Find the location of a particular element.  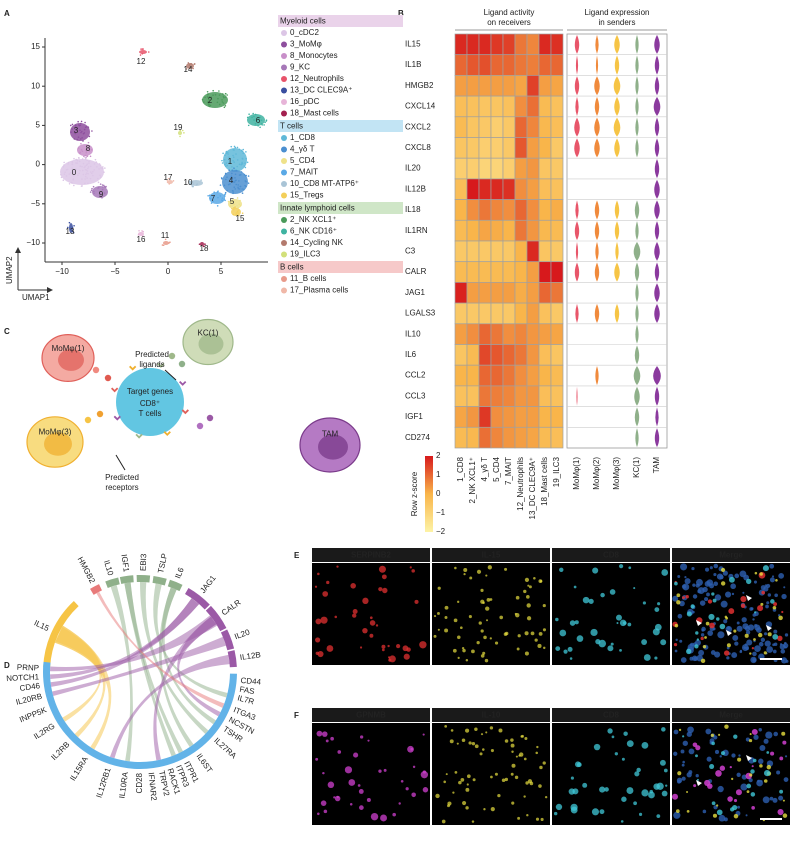

image is located at coordinates (611, 774).